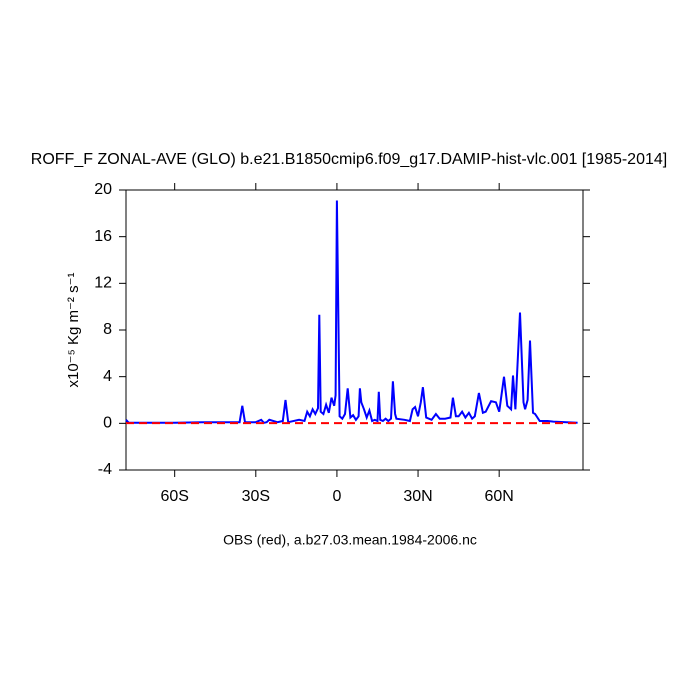 The image size is (700, 700). I want to click on footer-note: OBS (red), a.b27.03.mean.1984-2006.nc, so click(350, 540).